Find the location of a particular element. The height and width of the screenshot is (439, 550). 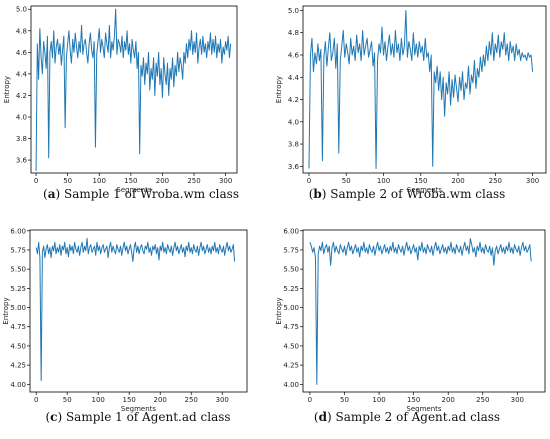

caption-text: Sample 2 of Agent.ad class is located at coordinates (416, 417).